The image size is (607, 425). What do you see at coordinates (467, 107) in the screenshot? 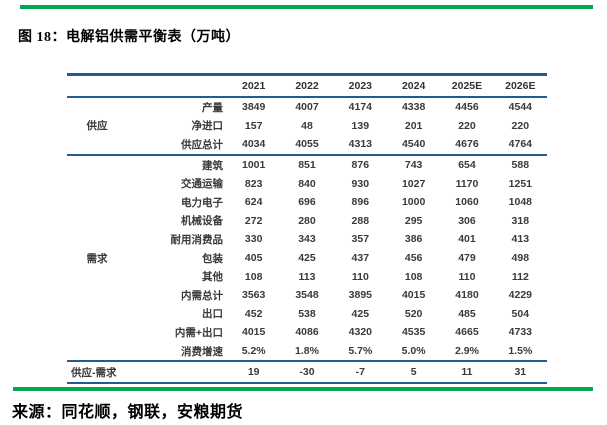
I see `cell-value: 4456` at bounding box center [467, 107].